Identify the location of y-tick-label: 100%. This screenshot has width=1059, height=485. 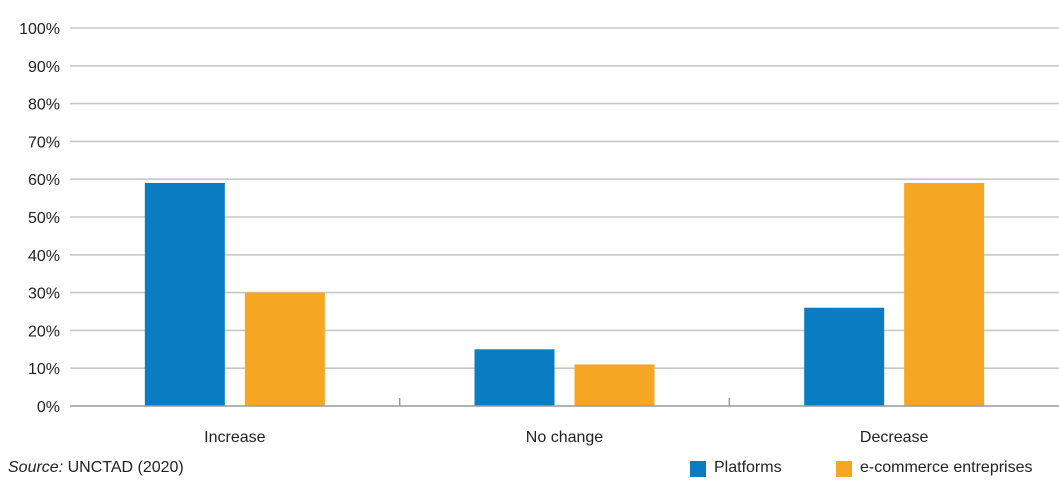
(39, 29).